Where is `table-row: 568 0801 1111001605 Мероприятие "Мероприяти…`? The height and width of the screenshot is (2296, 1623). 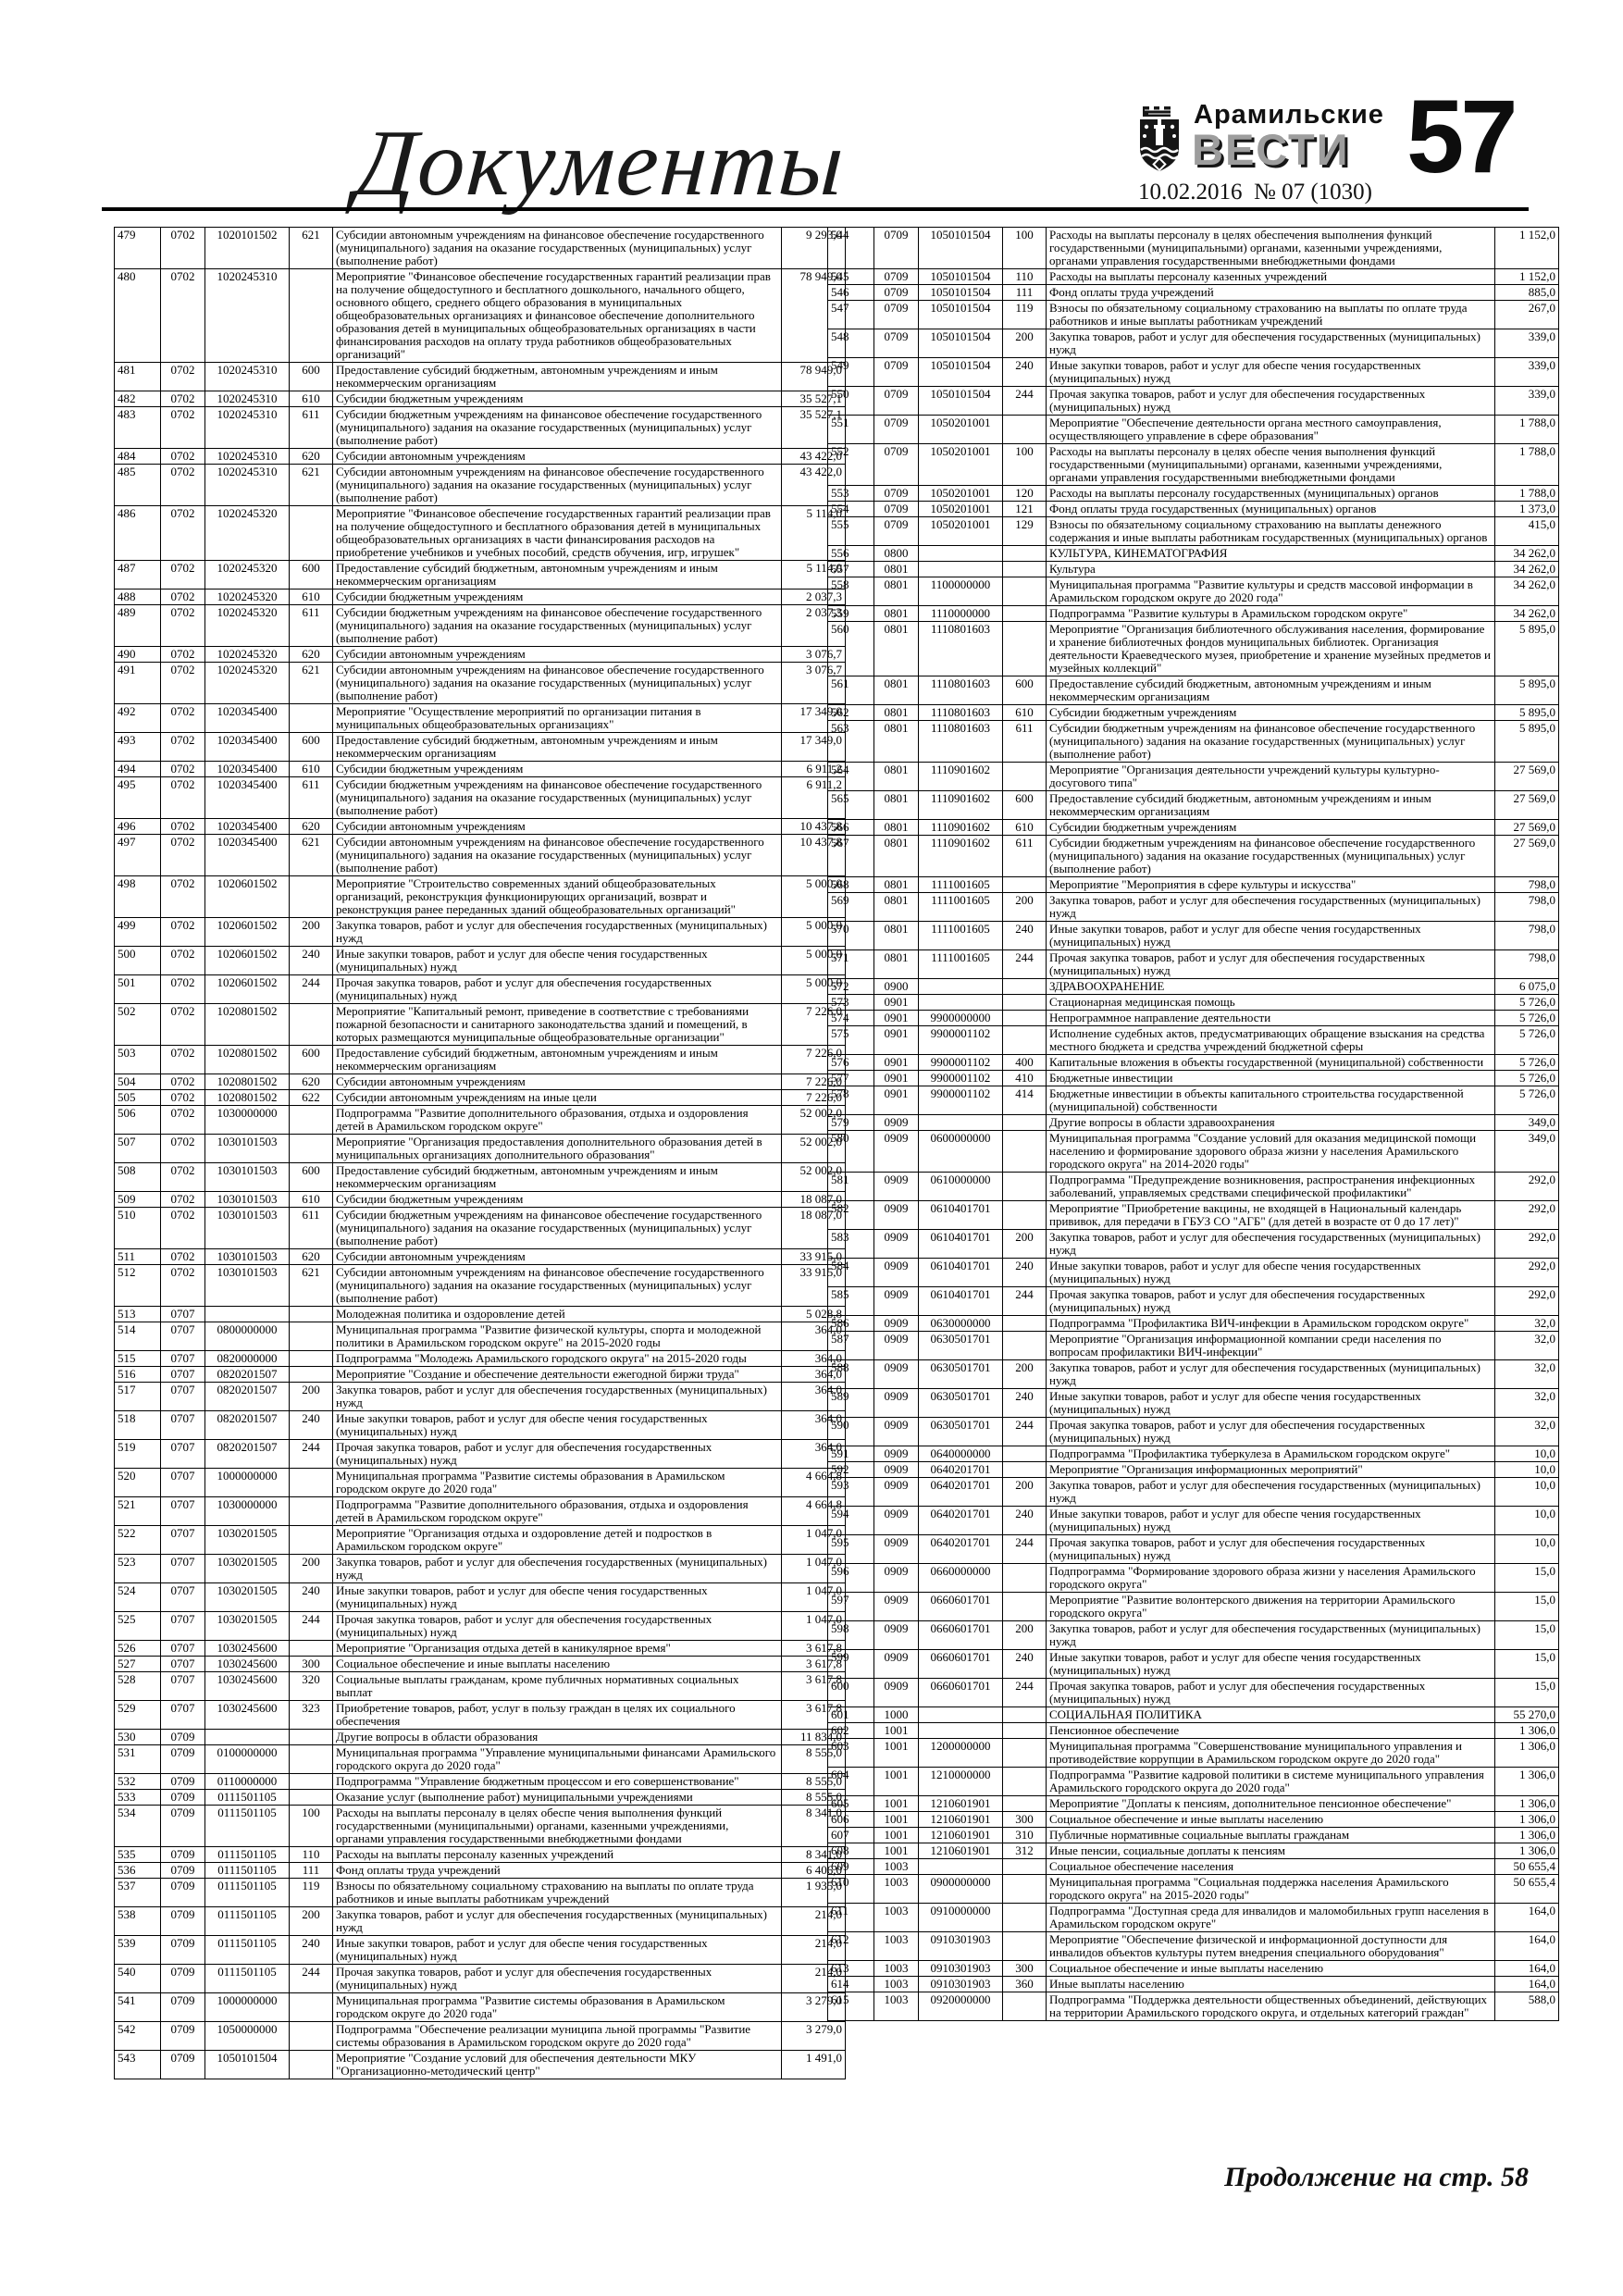 table-row: 568 0801 1111001605 Мероприятие "Мероприяти… is located at coordinates (1193, 885).